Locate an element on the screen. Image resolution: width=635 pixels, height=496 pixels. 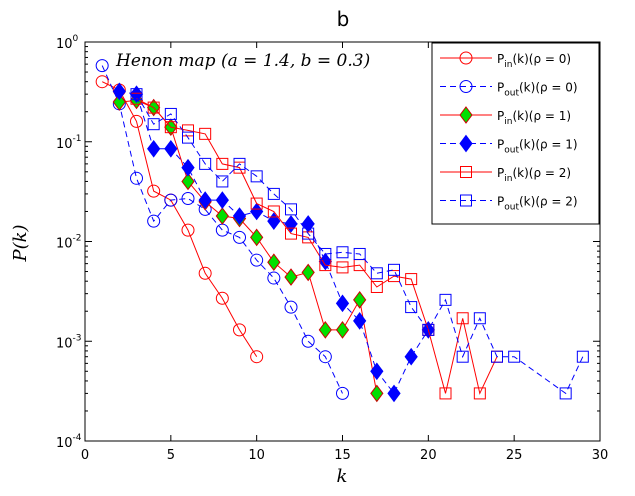
legend-item-3: Pin(k)(ρ = 1) is located at coordinates (505, 116).